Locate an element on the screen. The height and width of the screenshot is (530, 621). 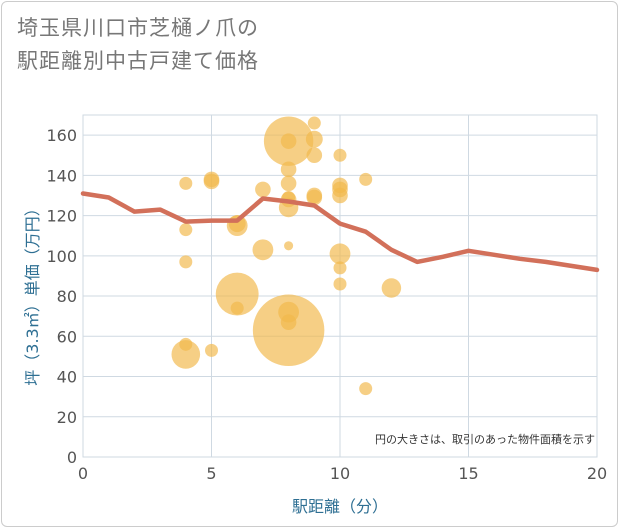
trend-line-group is located at coordinates (340, 232).